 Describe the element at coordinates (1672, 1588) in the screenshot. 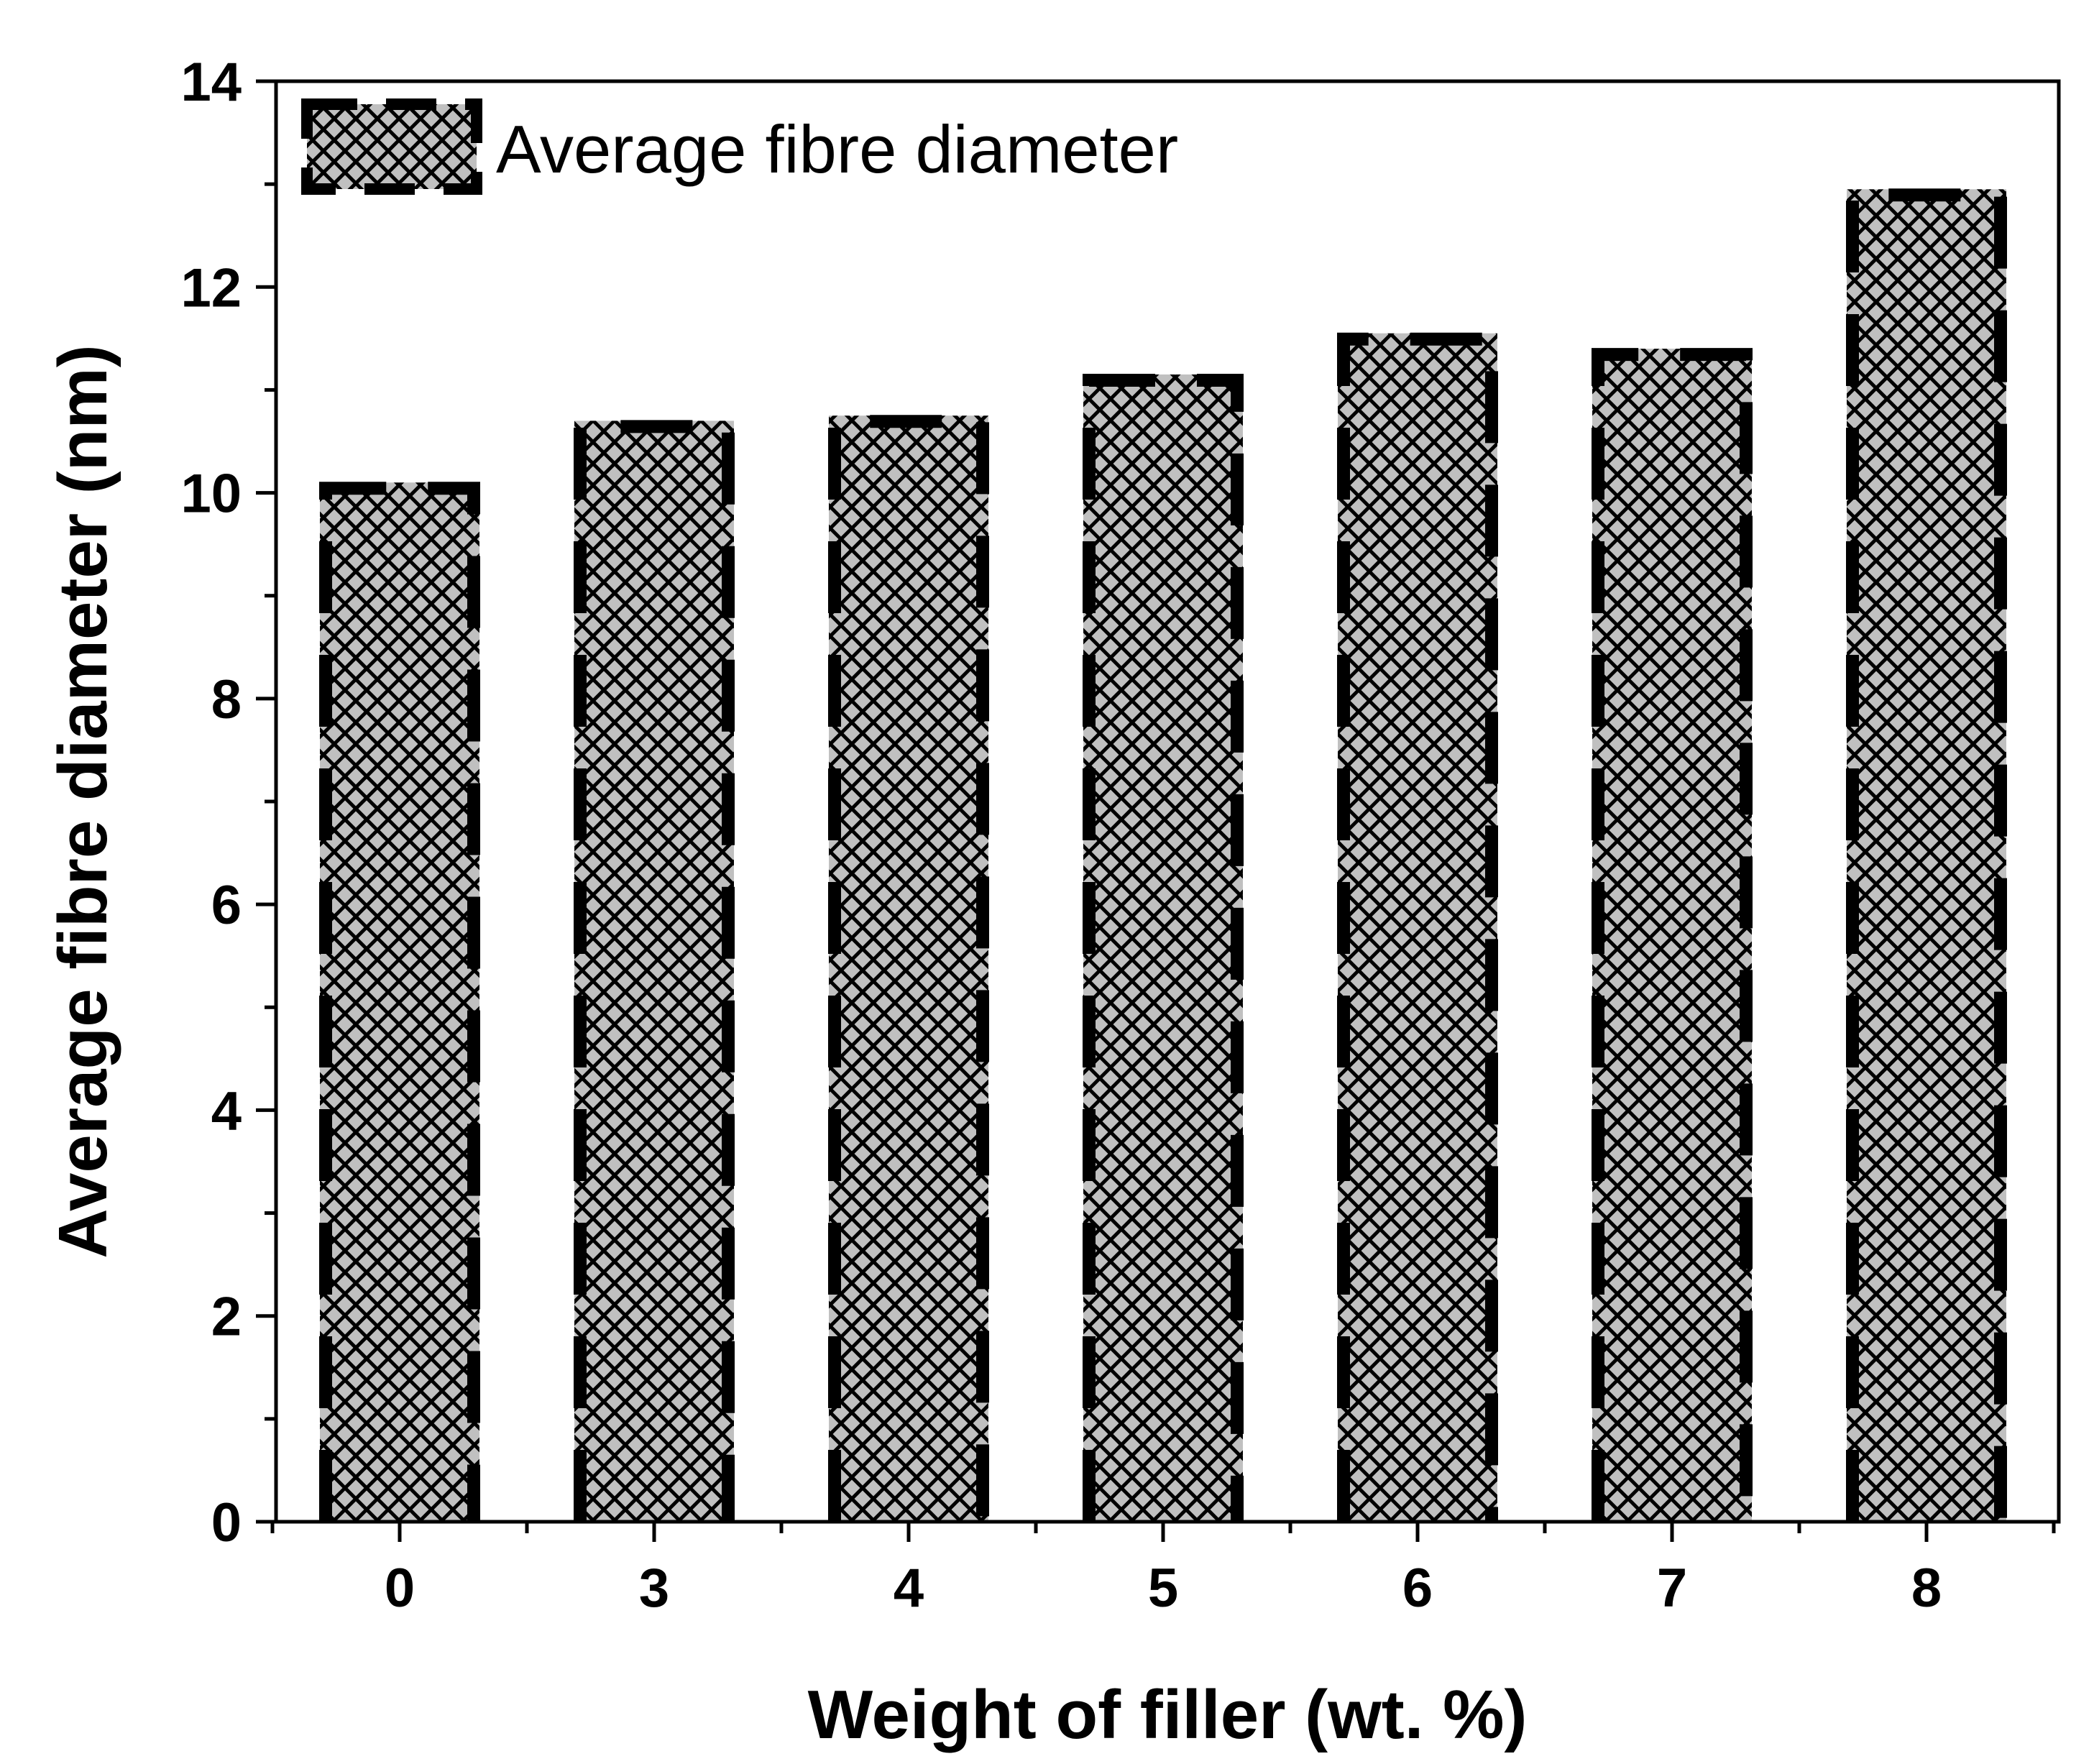

I see `x-tick-label: 7` at that location.